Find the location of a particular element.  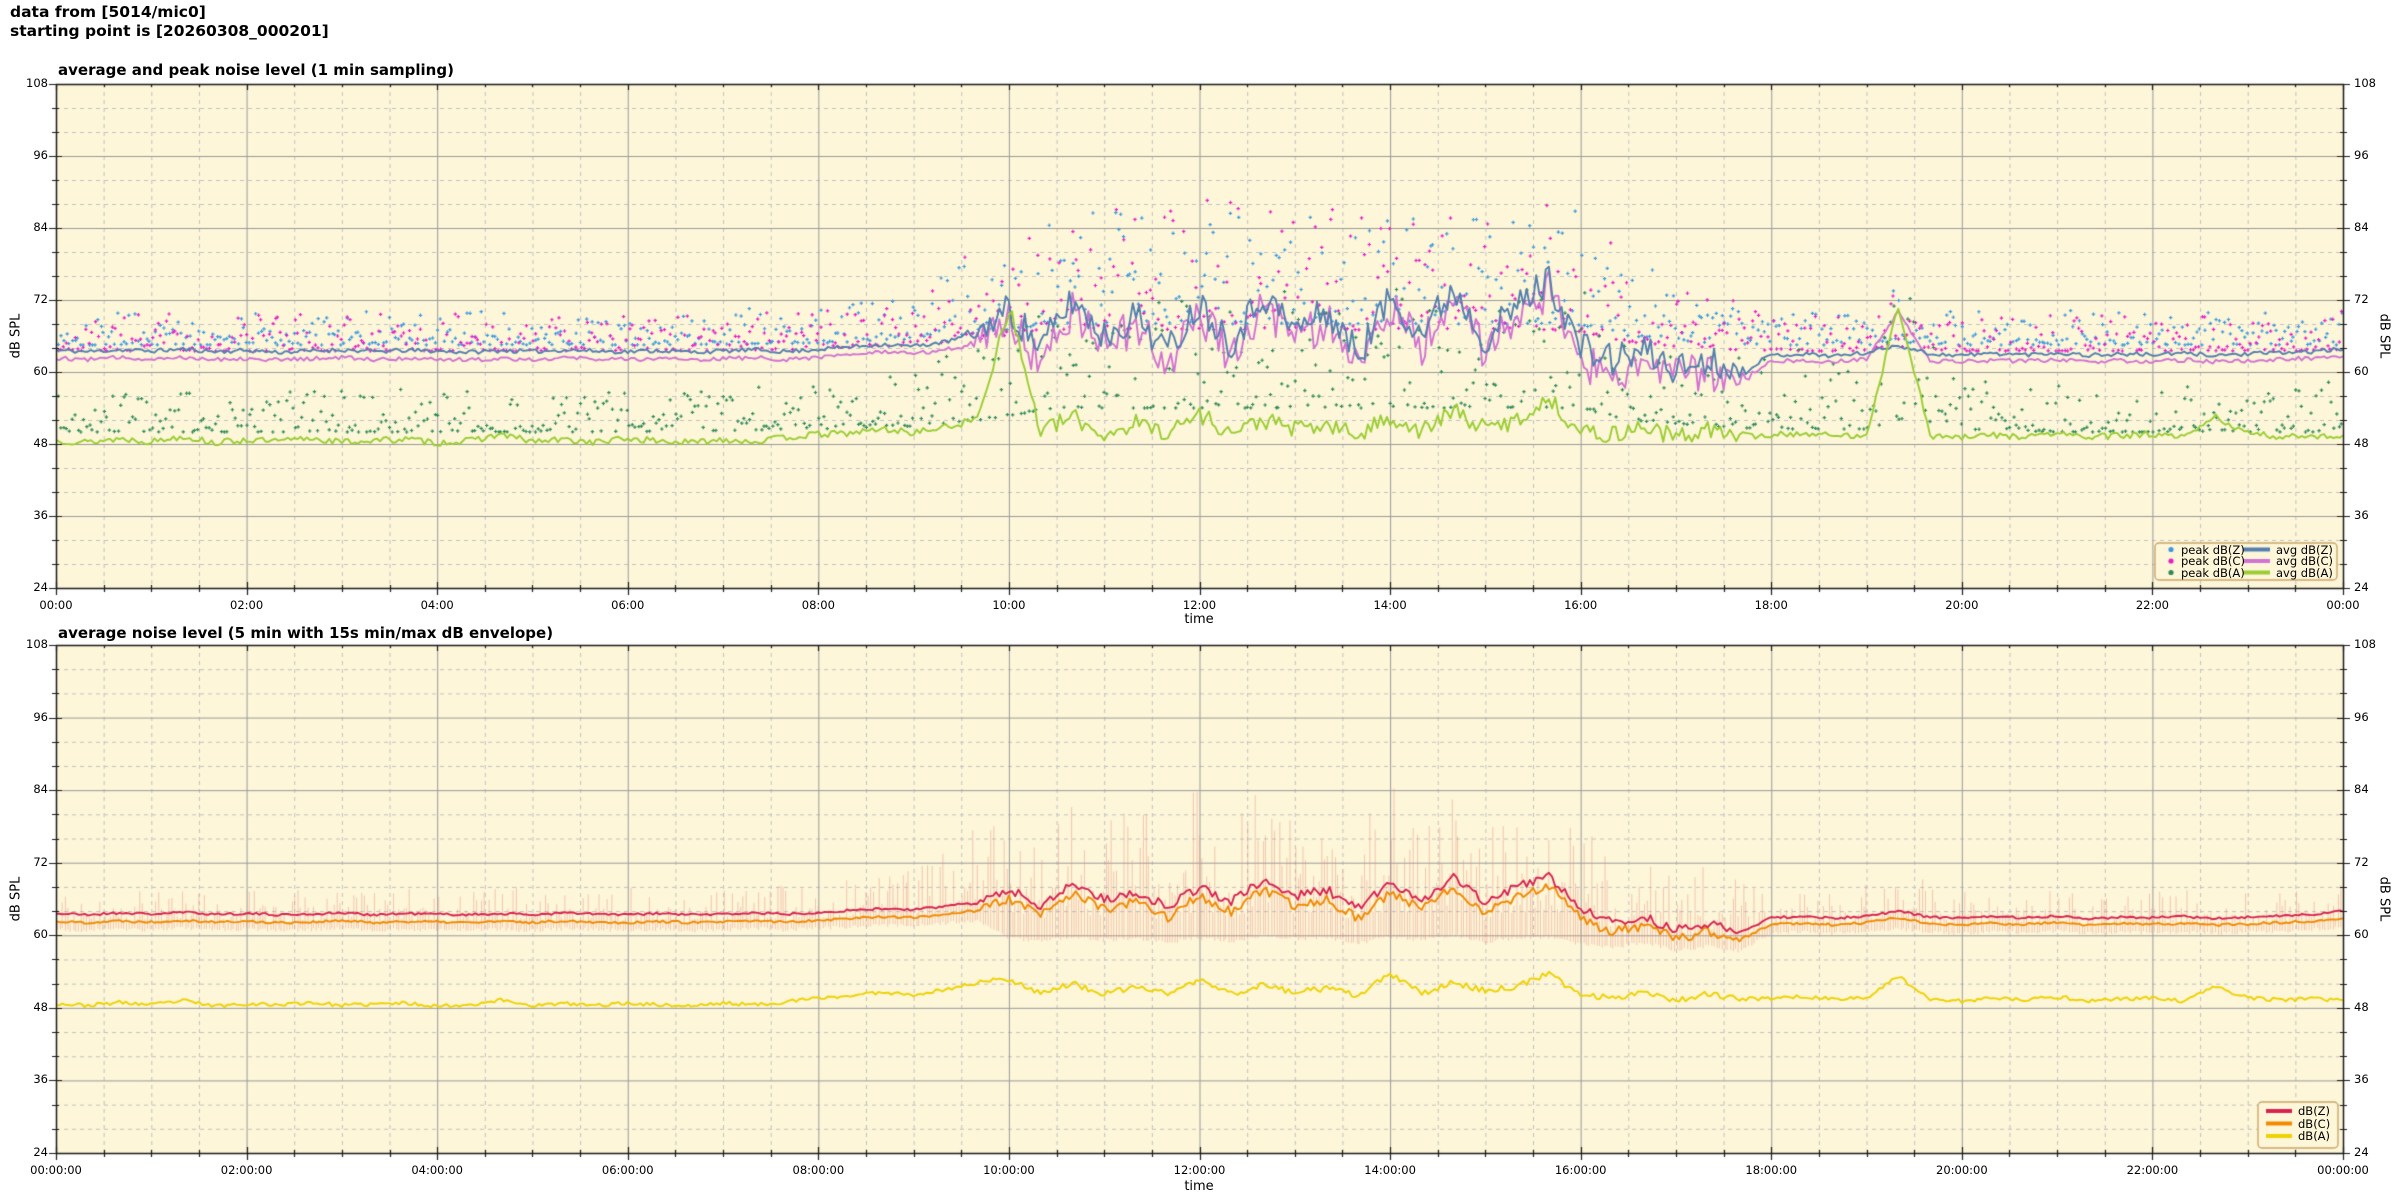

chart1-ytick-right: 60 is located at coordinates (2361, 371).